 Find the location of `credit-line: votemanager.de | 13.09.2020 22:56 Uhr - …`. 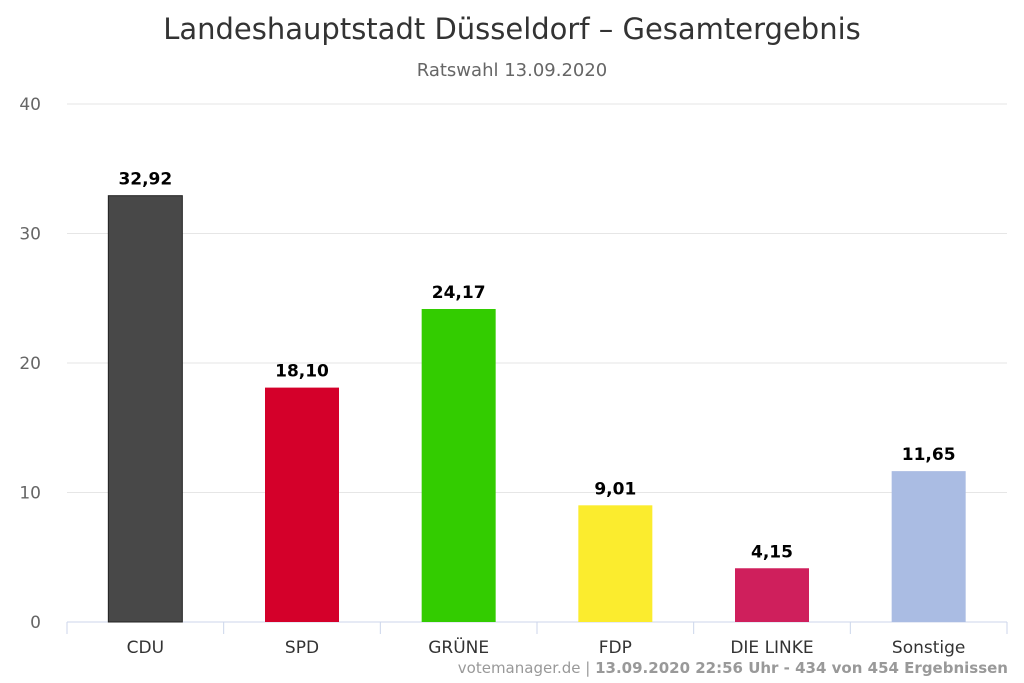

credit-line: votemanager.de | 13.09.2020 22:56 Uhr - … is located at coordinates (733, 668).